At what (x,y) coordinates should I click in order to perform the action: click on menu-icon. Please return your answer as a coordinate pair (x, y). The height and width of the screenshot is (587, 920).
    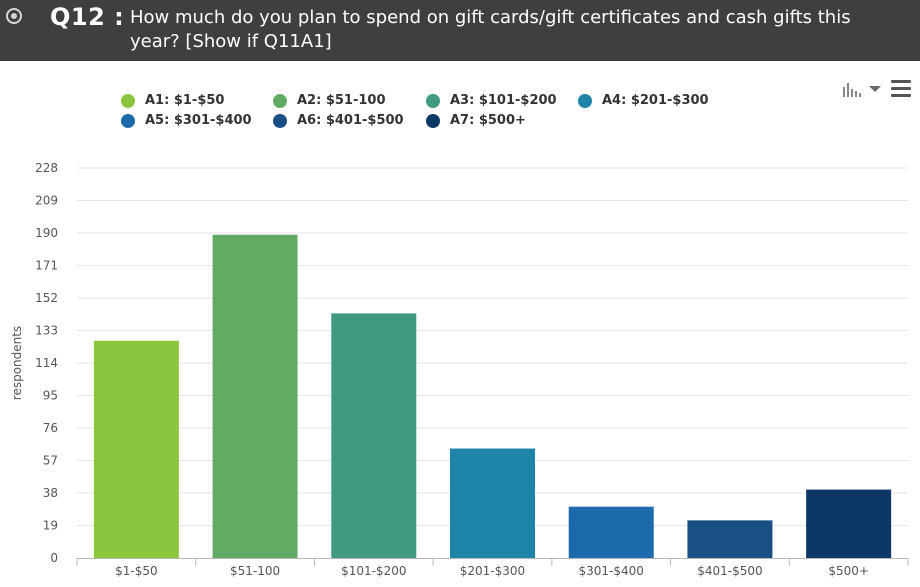
    Looking at the image, I should click on (901, 88).